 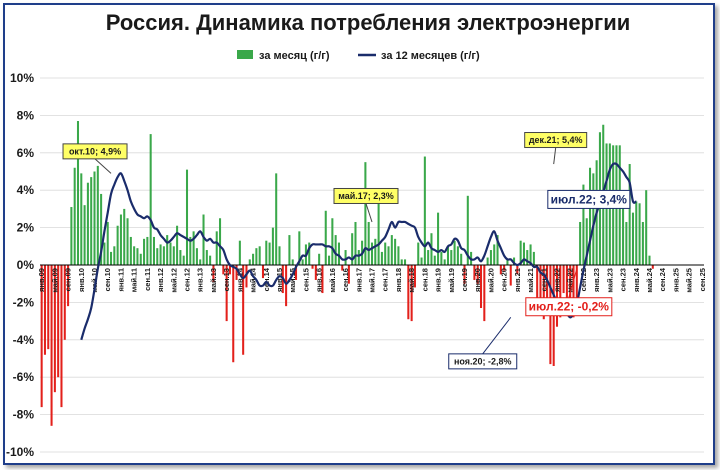 I want to click on x-tick-label: сен.09, so click(x=68, y=279).